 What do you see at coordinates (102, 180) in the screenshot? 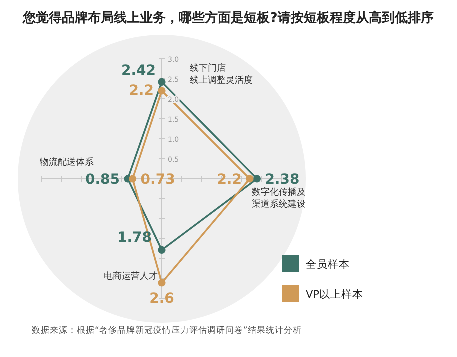
I see `data-label: 0.85` at bounding box center [102, 180].